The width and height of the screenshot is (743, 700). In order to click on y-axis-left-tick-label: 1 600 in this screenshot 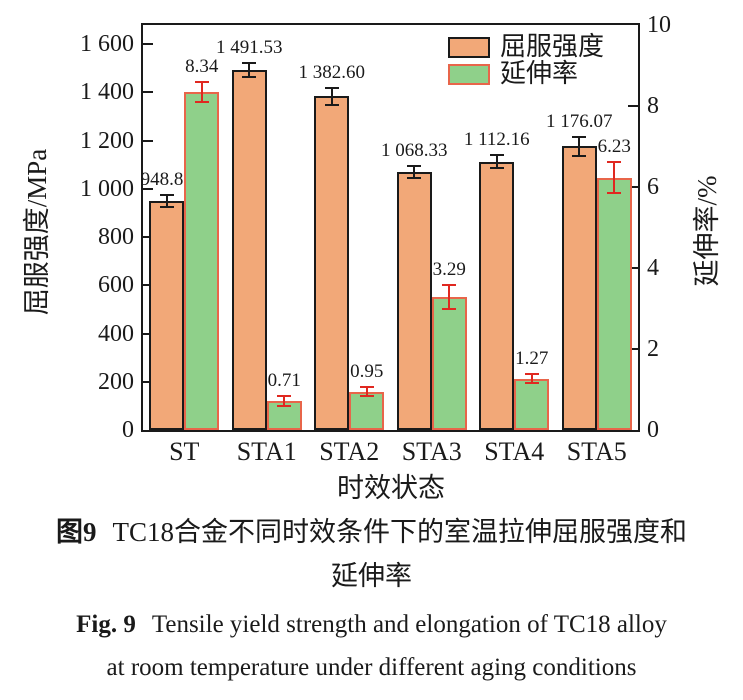, I will do `click(107, 44)`.